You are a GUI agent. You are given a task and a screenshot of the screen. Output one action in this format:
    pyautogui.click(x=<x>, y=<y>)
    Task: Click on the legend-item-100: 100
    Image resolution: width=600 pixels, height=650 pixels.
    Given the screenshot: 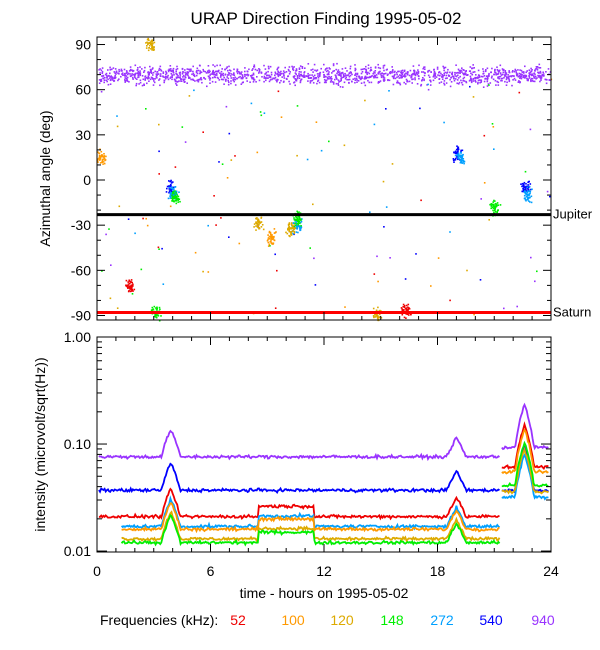 What is the action you would take?
    pyautogui.click(x=293, y=620)
    